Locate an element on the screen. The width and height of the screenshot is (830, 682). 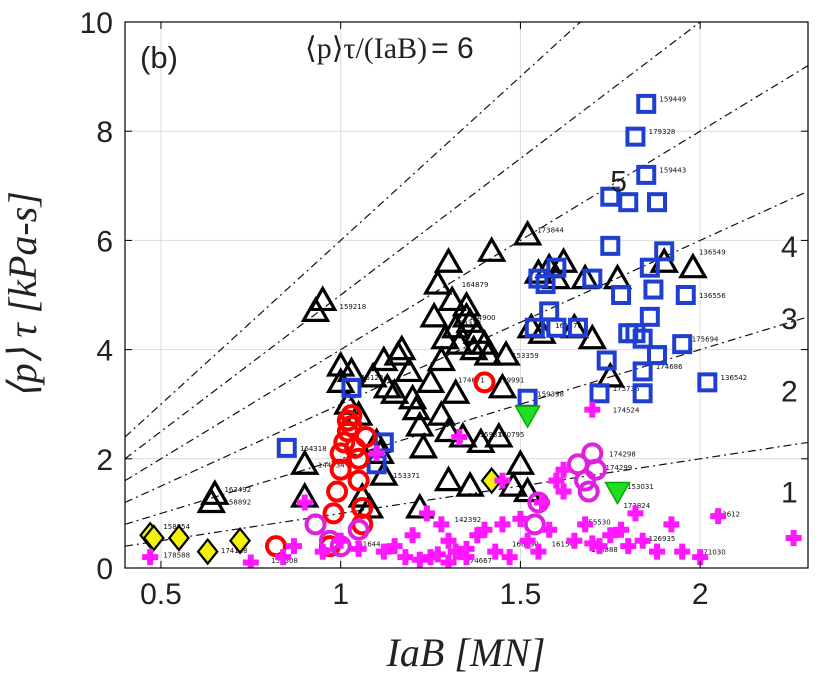
shot-number-label: 174298 is located at coordinates (622, 454).